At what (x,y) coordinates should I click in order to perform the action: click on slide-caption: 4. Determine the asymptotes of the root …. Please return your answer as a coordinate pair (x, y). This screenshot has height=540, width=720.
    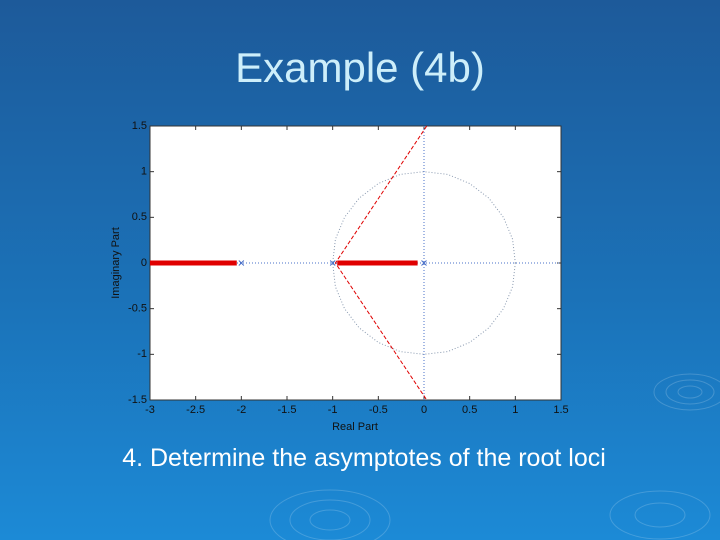
    Looking at the image, I should click on (364, 458).